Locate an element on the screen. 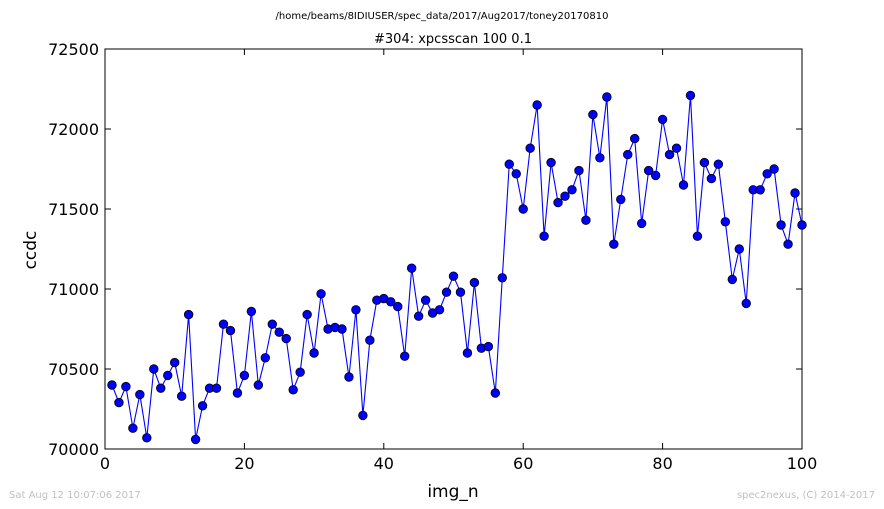 The image size is (884, 509). footer-credit: spec2nexus, (C) 2014-2017 is located at coordinates (806, 495).